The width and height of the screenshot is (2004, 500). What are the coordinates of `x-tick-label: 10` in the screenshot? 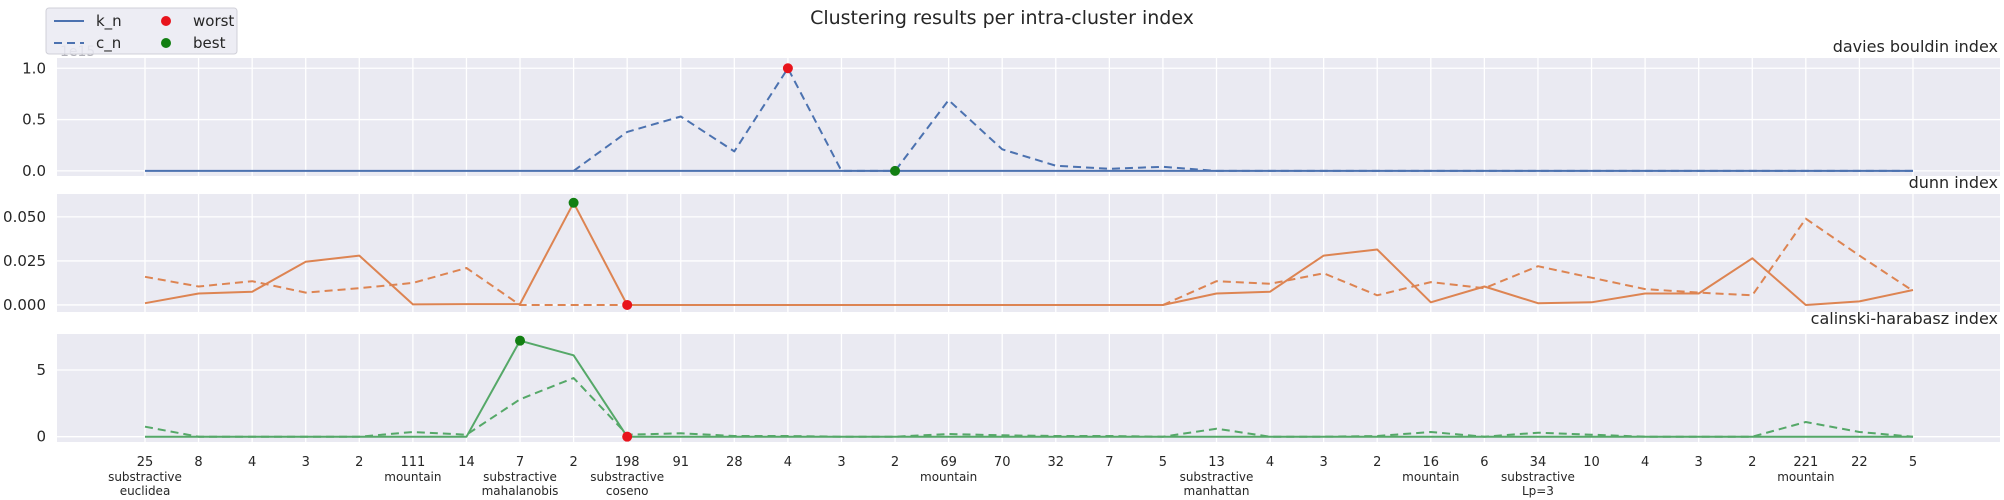 It's located at (1591, 462).